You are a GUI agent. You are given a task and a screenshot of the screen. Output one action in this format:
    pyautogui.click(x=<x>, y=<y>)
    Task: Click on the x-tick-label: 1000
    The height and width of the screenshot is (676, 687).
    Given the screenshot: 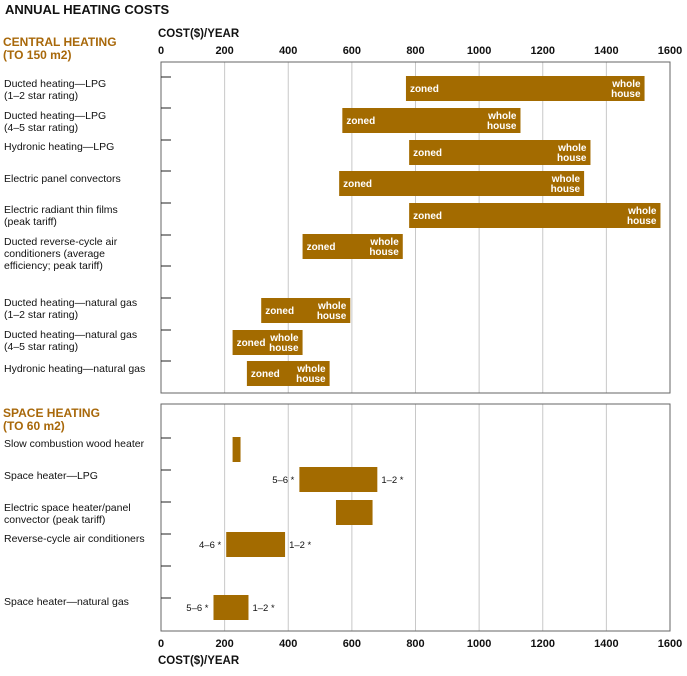 What is the action you would take?
    pyautogui.click(x=479, y=644)
    